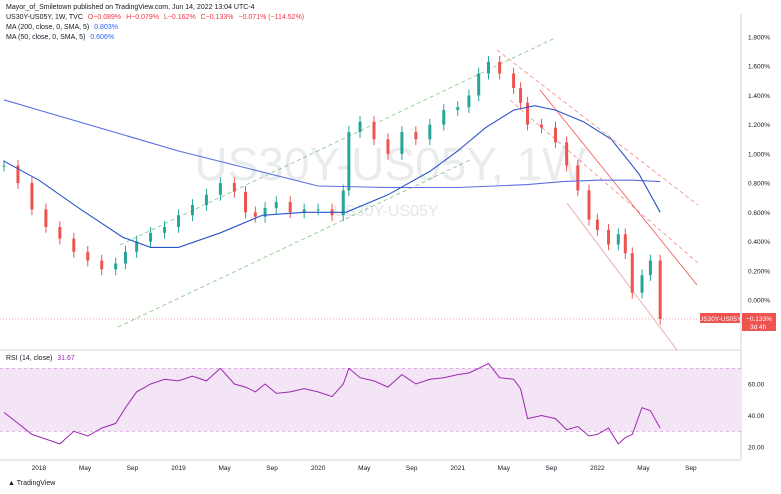 Image resolution: width=781 pixels, height=494 pixels. I want to click on price-tag-countdown: 3d 4h, so click(758, 327).